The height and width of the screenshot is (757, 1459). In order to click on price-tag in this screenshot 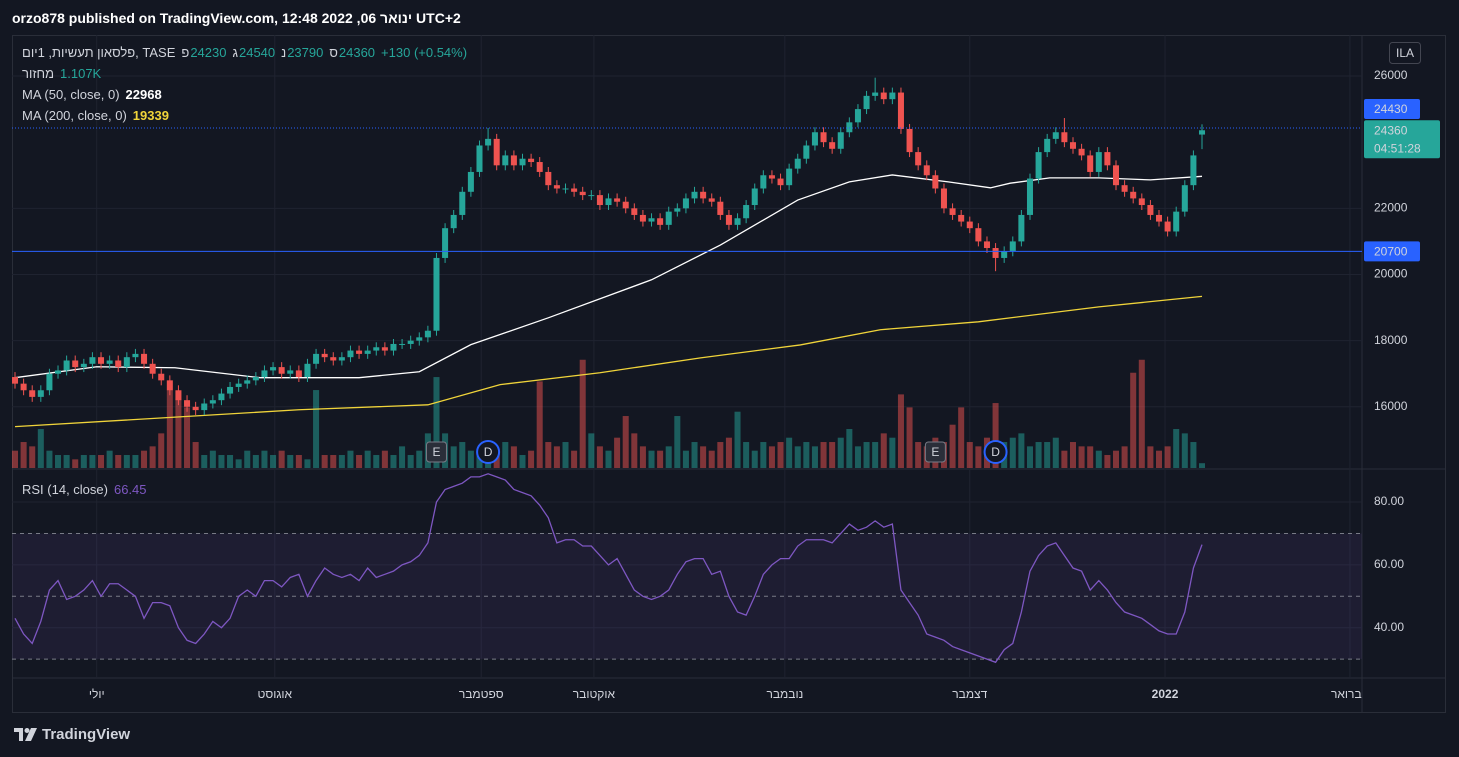, I will do `click(1392, 251)`.